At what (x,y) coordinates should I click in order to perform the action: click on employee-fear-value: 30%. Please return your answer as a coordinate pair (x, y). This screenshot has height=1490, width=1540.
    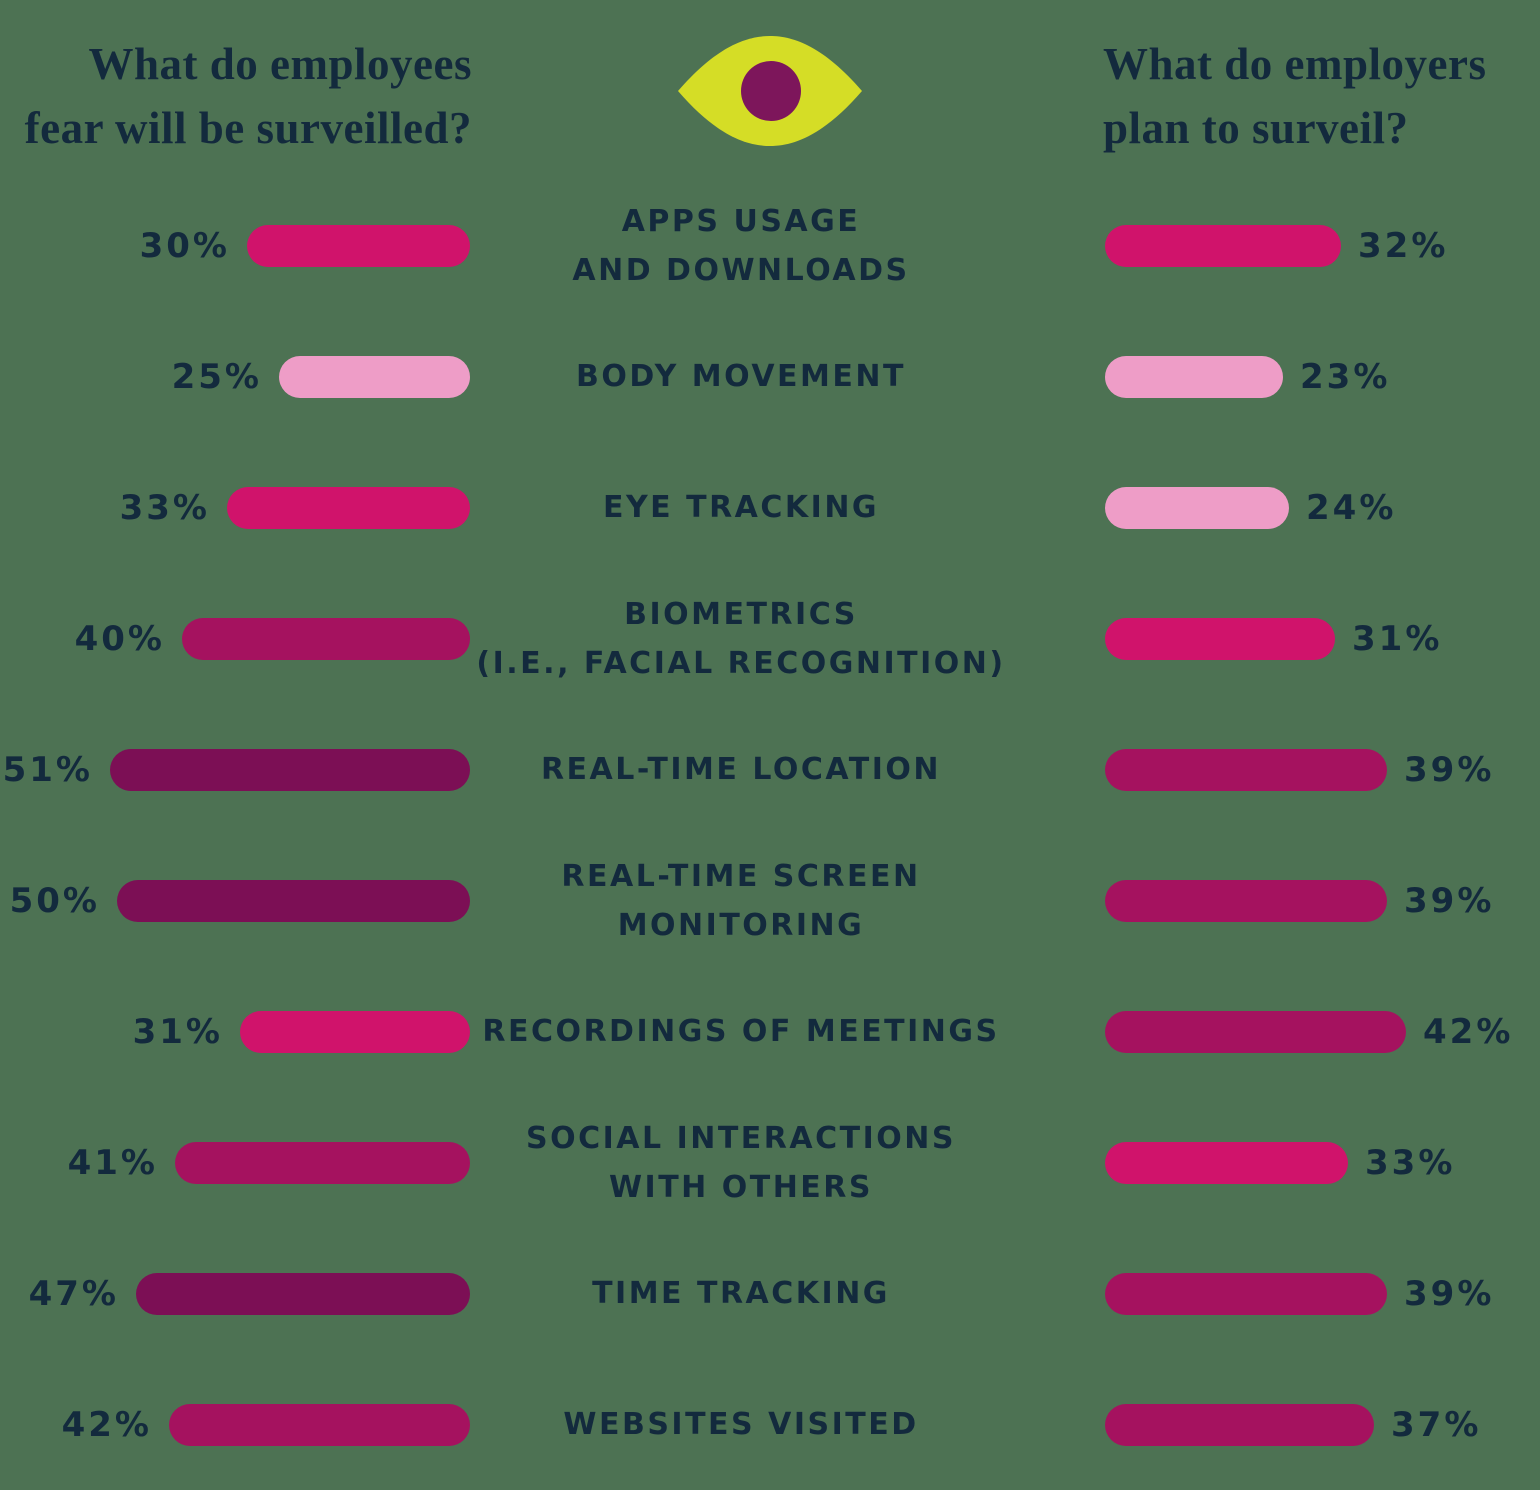
    Looking at the image, I should click on (184, 245).